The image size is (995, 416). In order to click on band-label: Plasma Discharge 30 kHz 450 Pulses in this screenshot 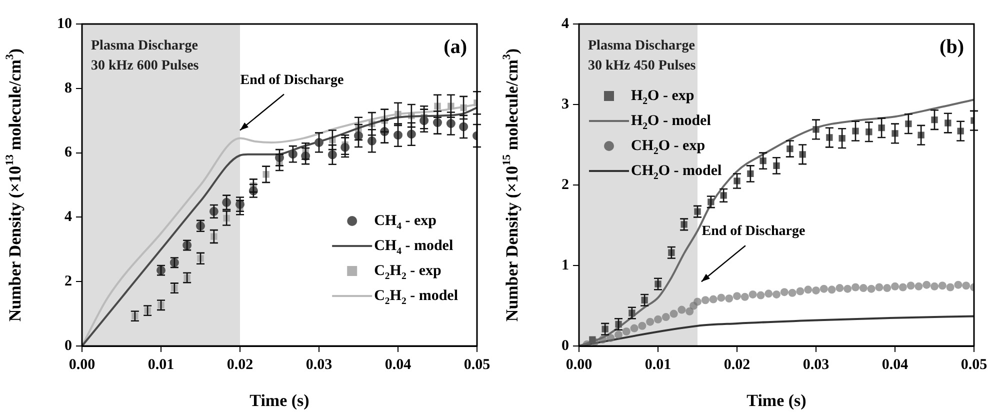, I will do `click(642, 56)`.